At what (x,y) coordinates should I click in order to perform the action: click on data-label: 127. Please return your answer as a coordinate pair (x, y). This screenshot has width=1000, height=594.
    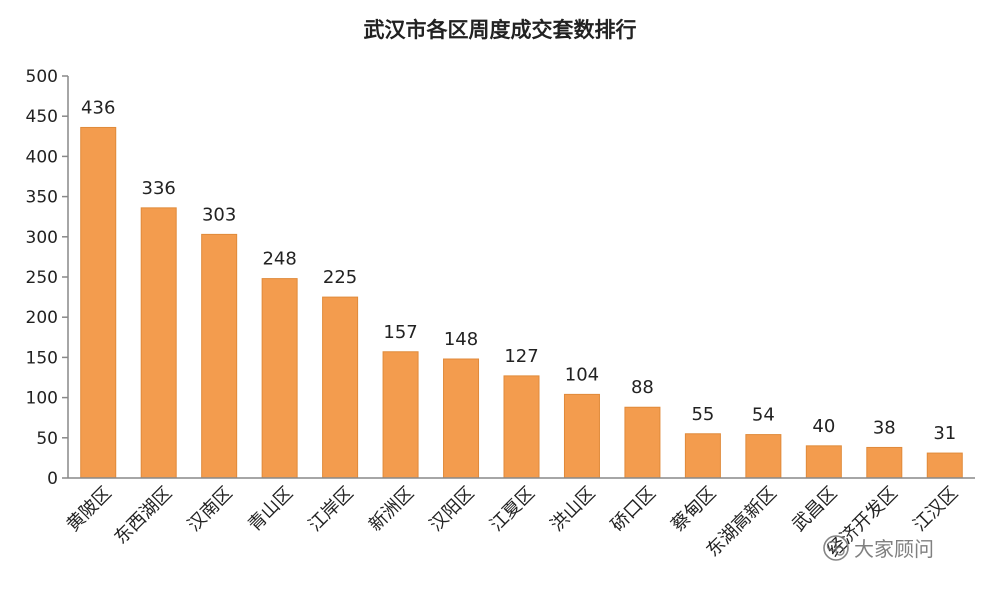
    Looking at the image, I should click on (521, 356).